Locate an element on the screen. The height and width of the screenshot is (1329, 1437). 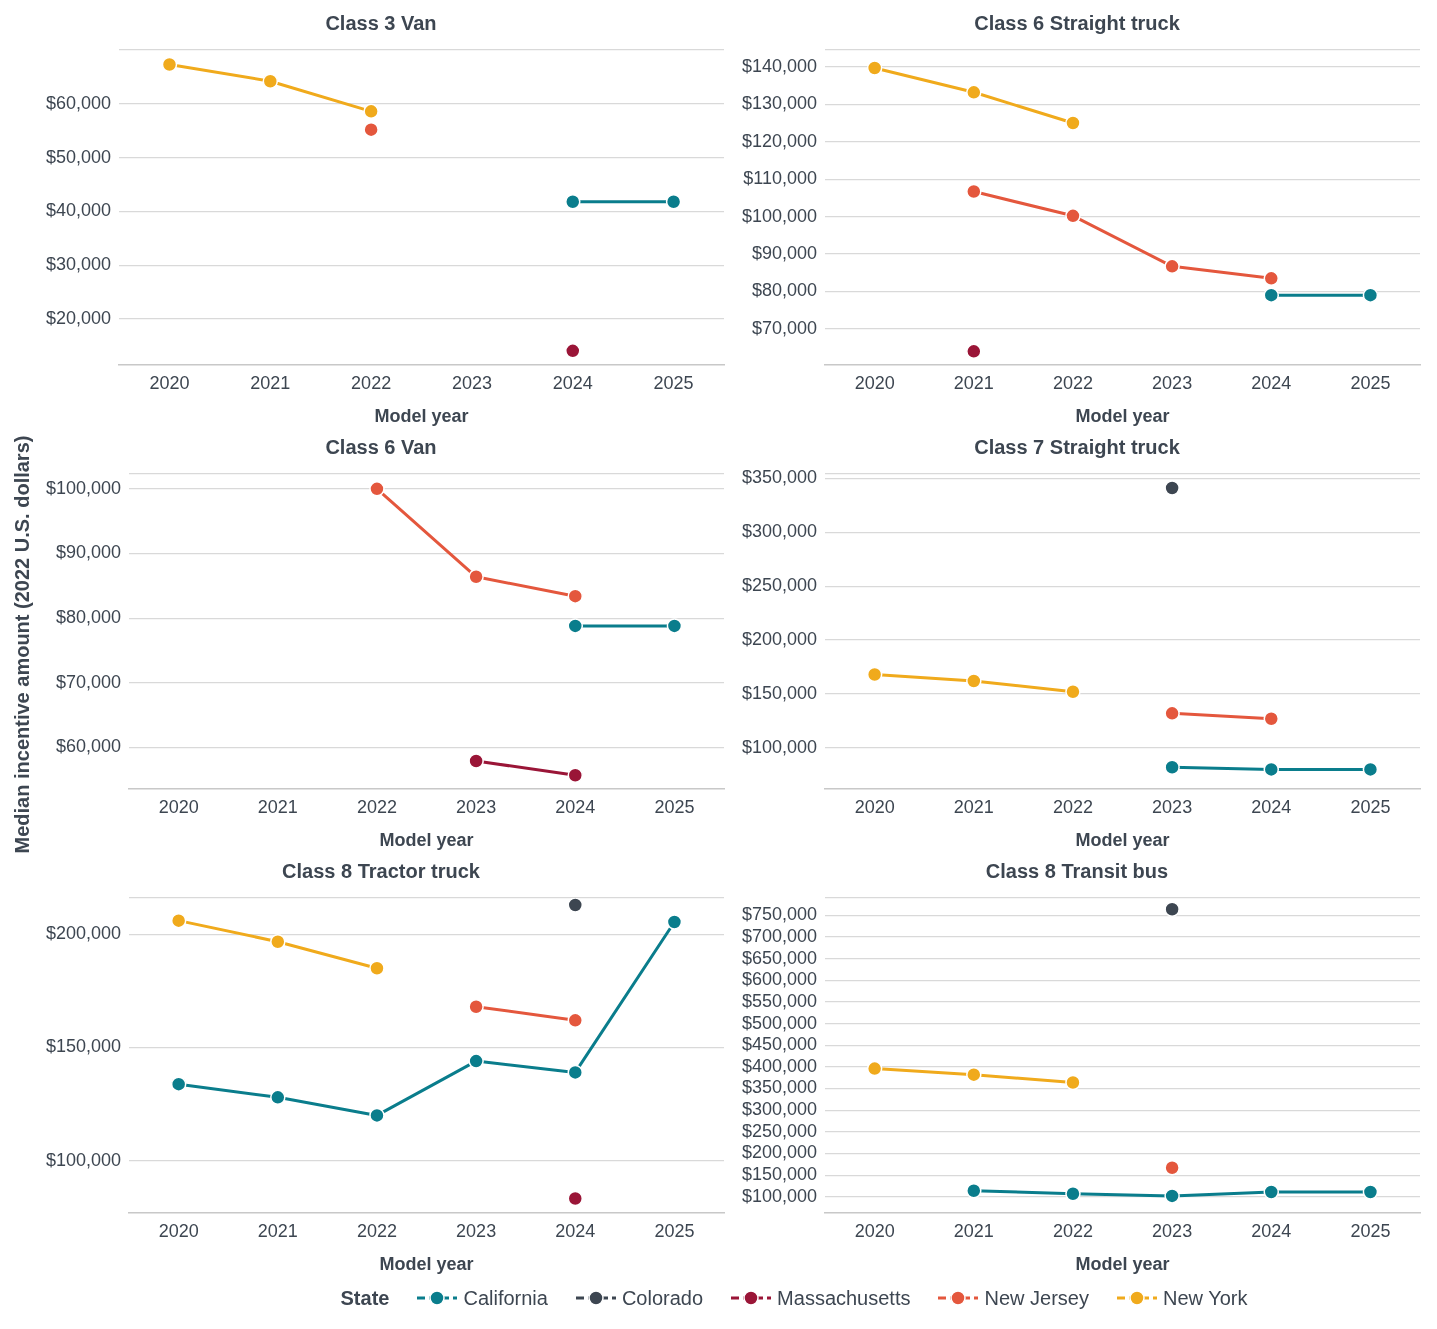
chart-title: Class 8 Transit bus is located at coordinates (1077, 870).